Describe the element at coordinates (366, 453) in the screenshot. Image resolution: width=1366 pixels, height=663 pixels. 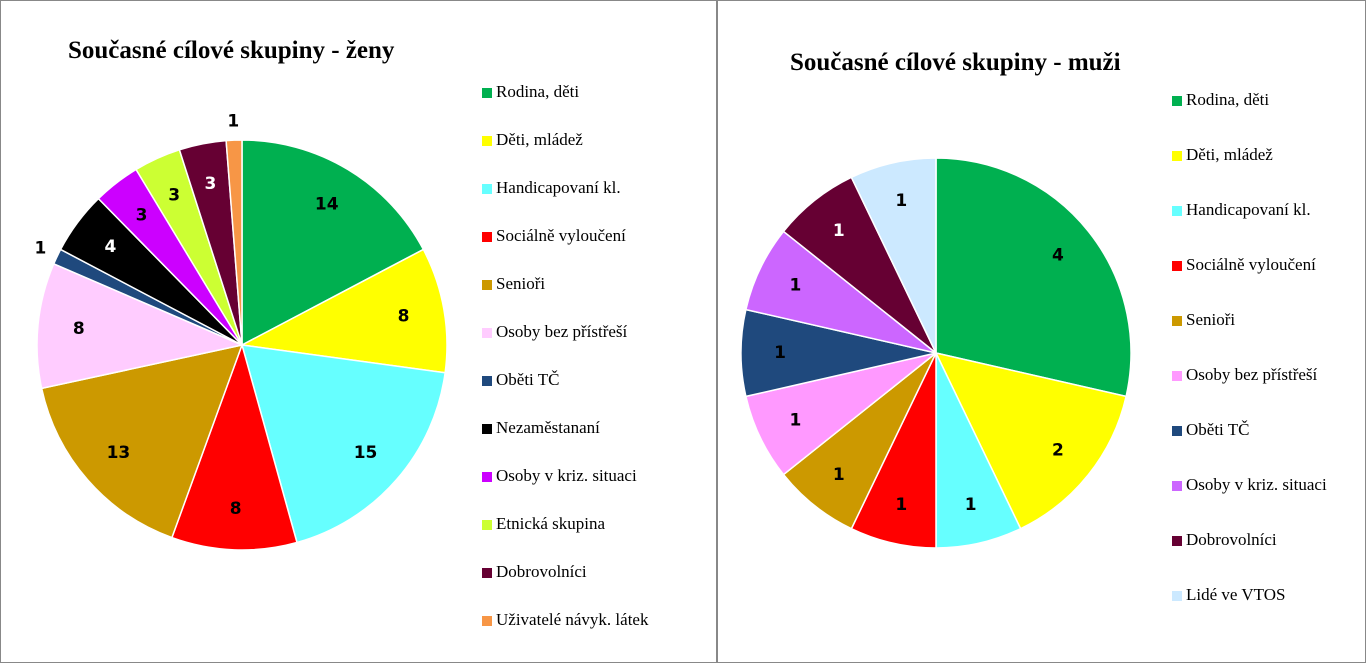
I see `data-label: 15` at that location.